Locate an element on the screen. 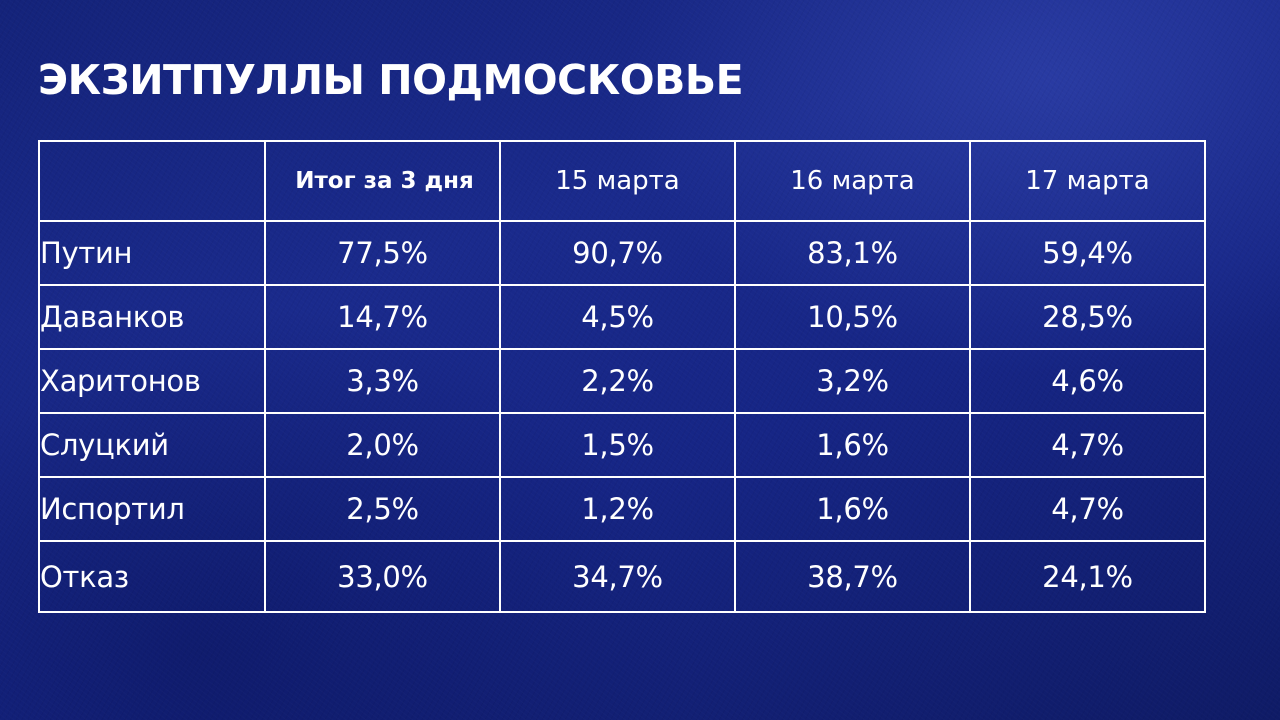  header-march-15: 15 марта is located at coordinates (617, 181).